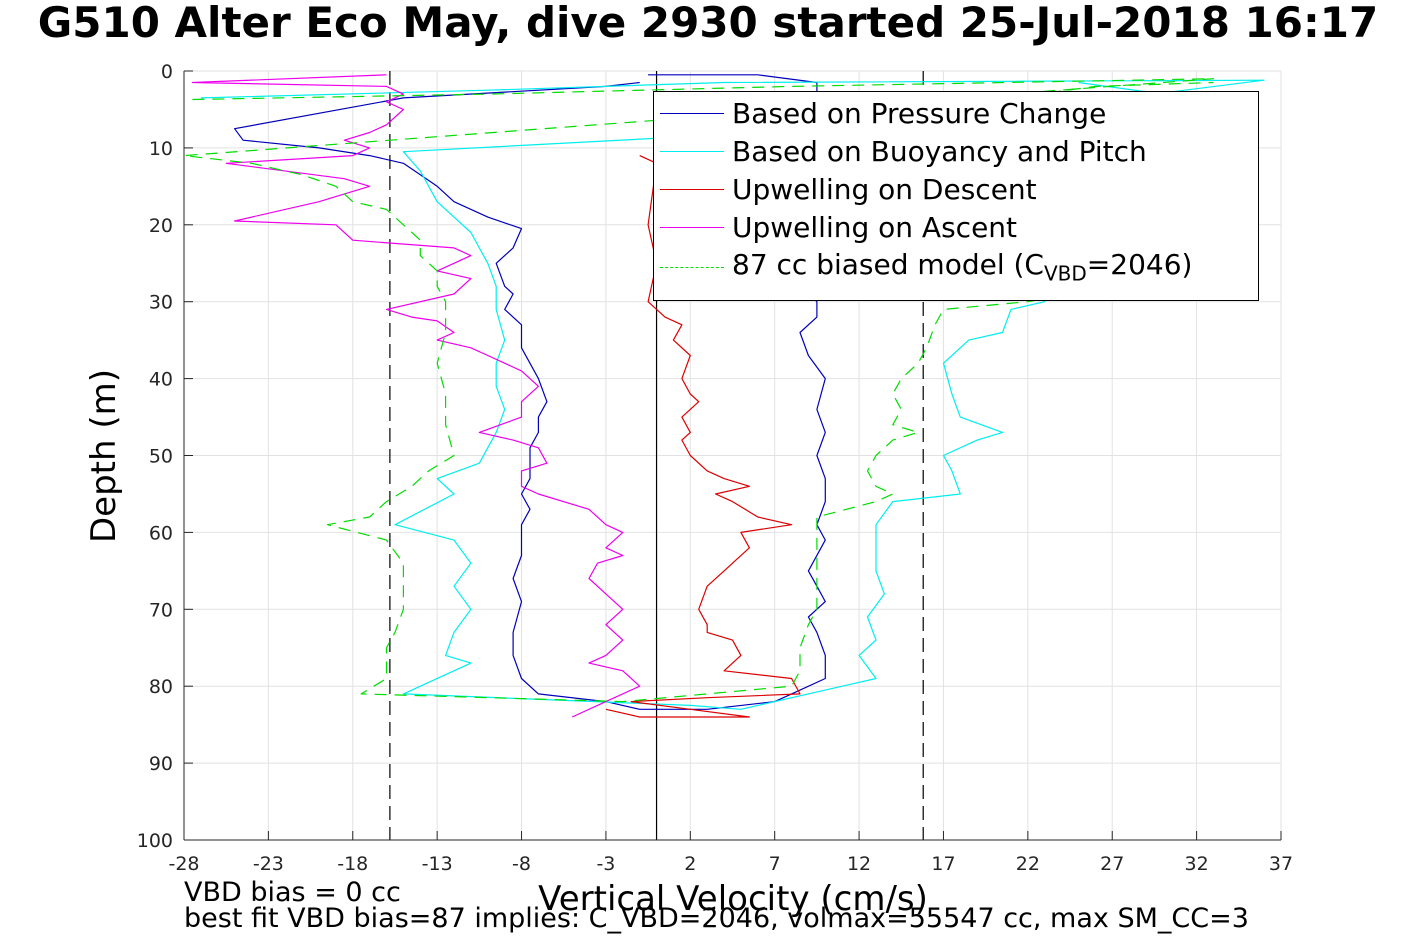 Image resolution: width=1417 pixels, height=945 pixels. Describe the element at coordinates (104, 456) in the screenshot. I see `y-axis-label: Depth (m)` at that location.